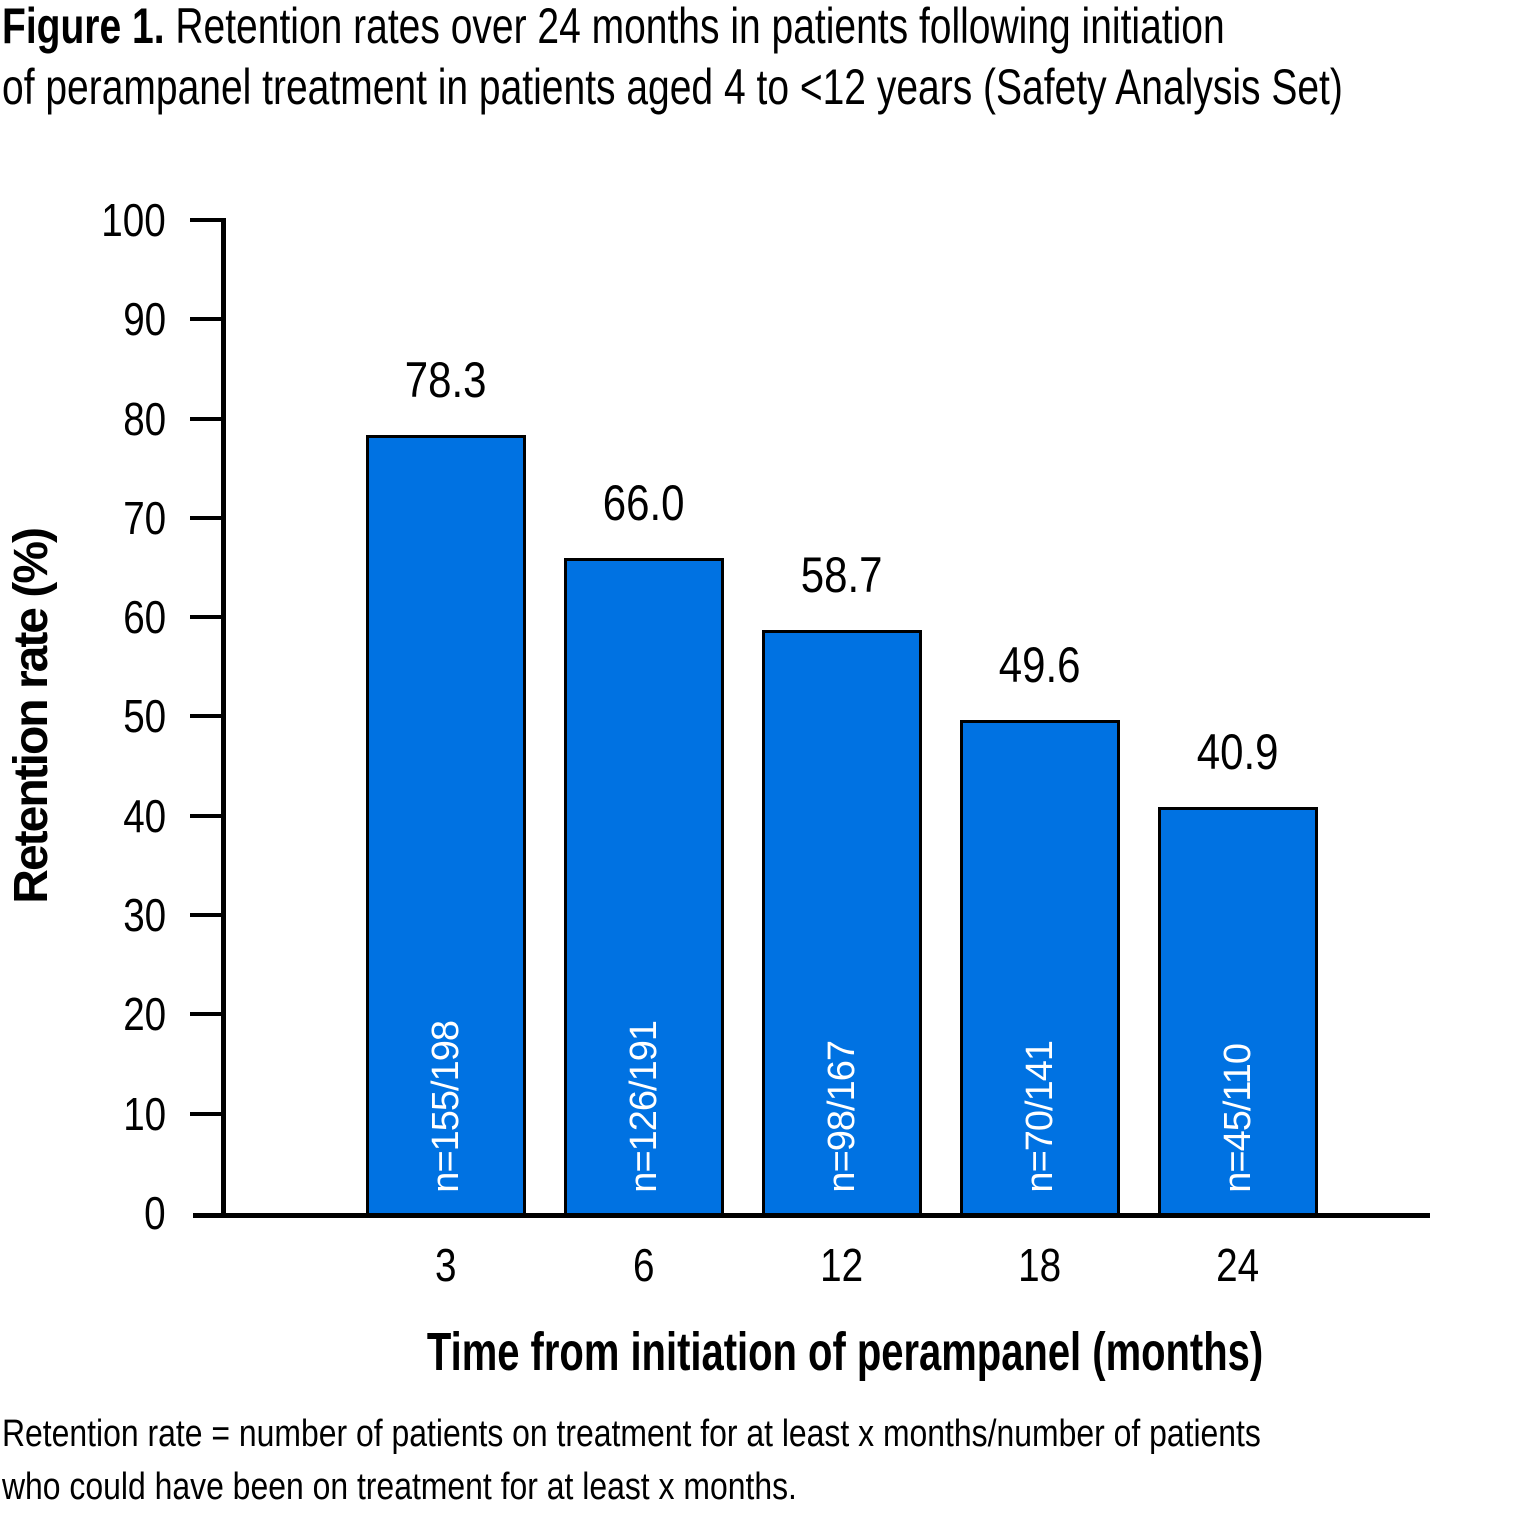 This screenshot has height=1514, width=1530. I want to click on y-tick-label-text: 40, so click(144, 816).